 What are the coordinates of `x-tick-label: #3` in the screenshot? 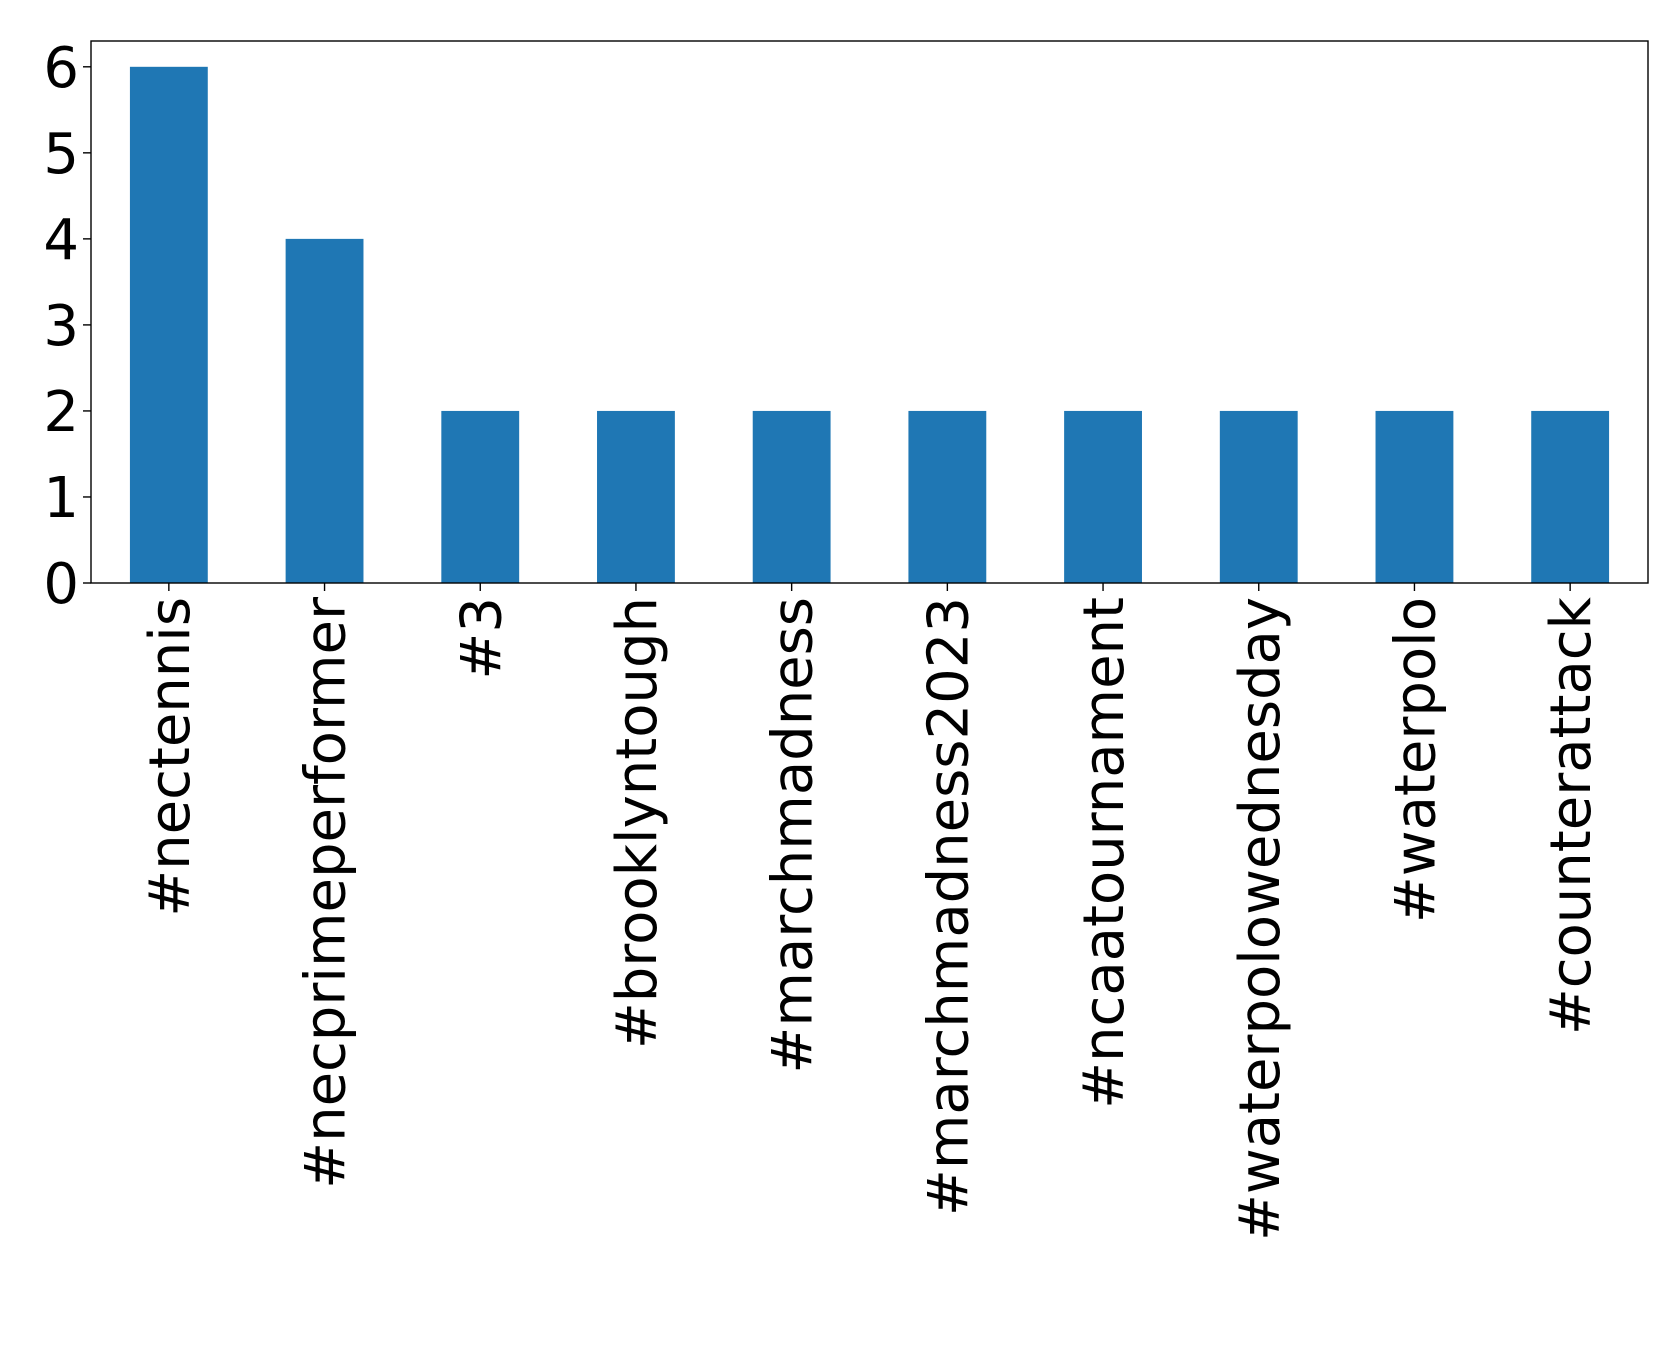 It's located at (481, 638).